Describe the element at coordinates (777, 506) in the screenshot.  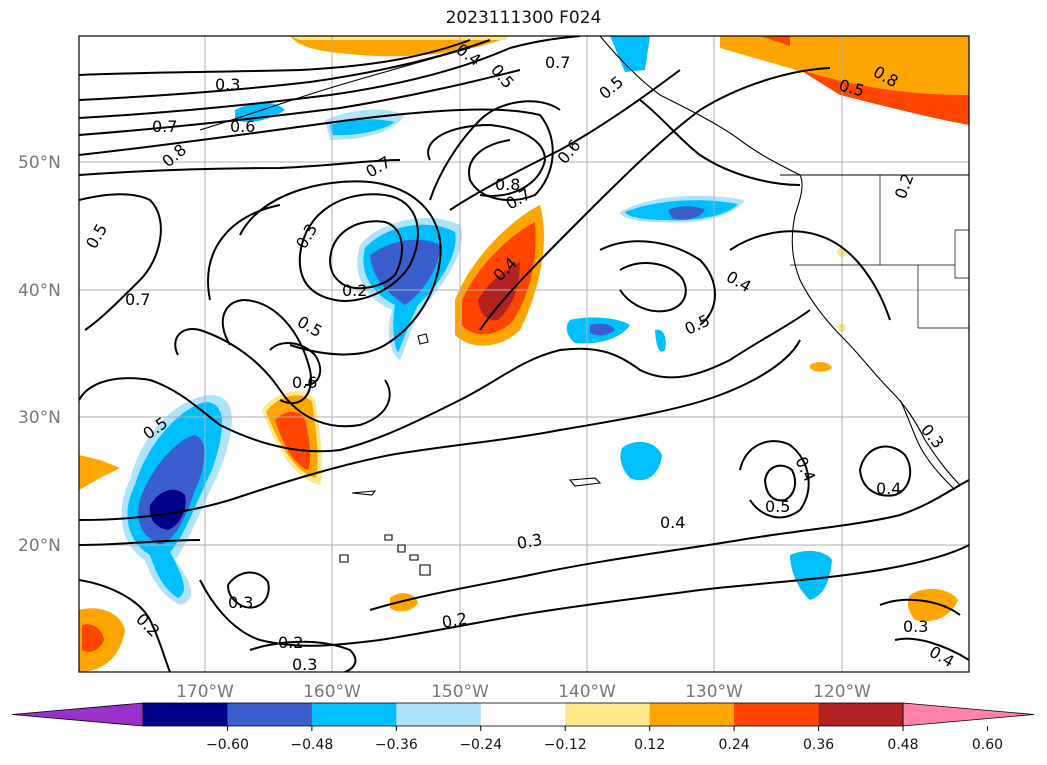
I see `contour-label: 0.5` at that location.